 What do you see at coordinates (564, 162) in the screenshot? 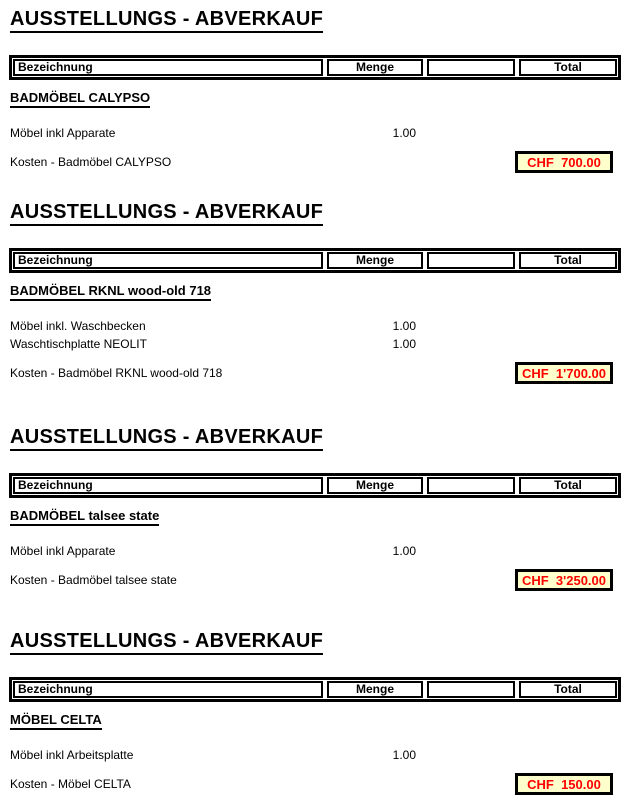
I see `total-price-badge: CHF 700.00` at bounding box center [564, 162].